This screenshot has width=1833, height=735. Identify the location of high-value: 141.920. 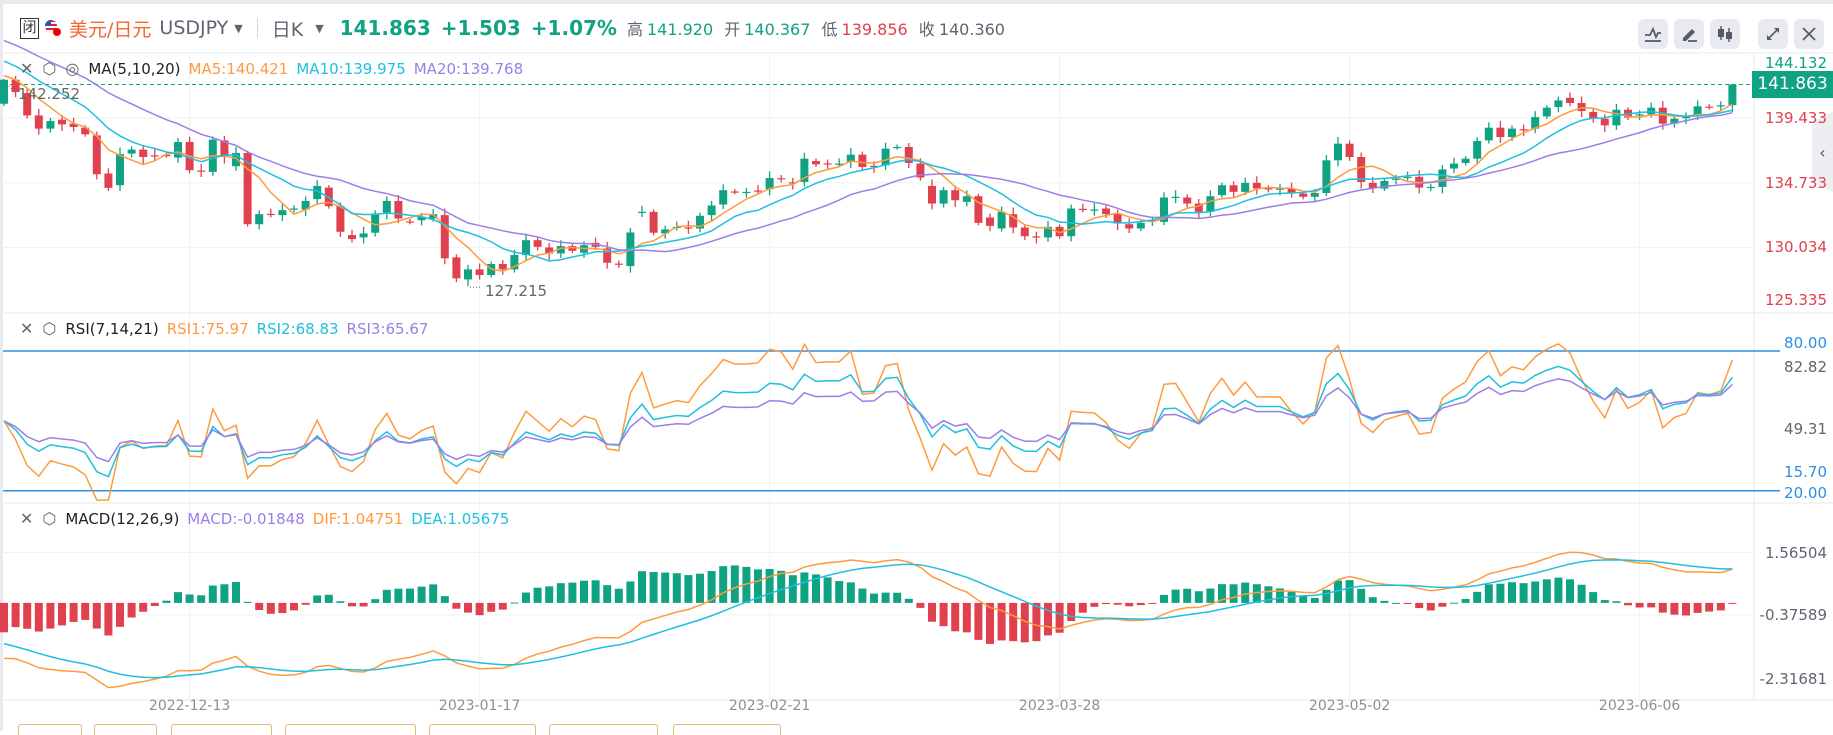
(680, 29).